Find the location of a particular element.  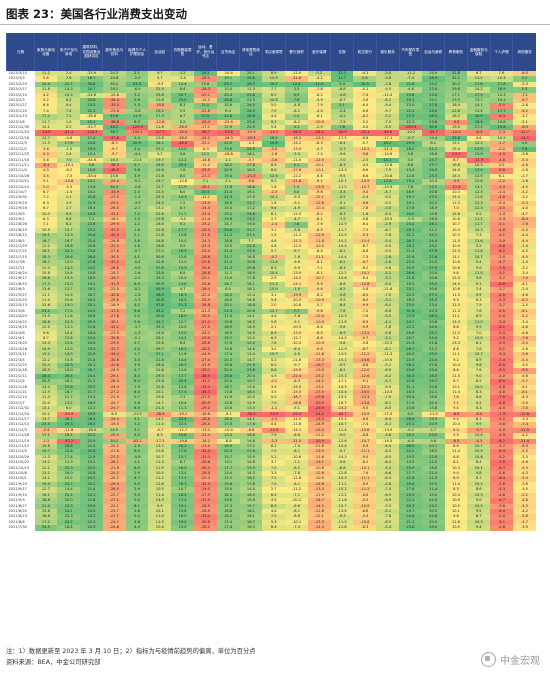

row-date-label: 2022/10/14 is located at coordinates (20, 187).